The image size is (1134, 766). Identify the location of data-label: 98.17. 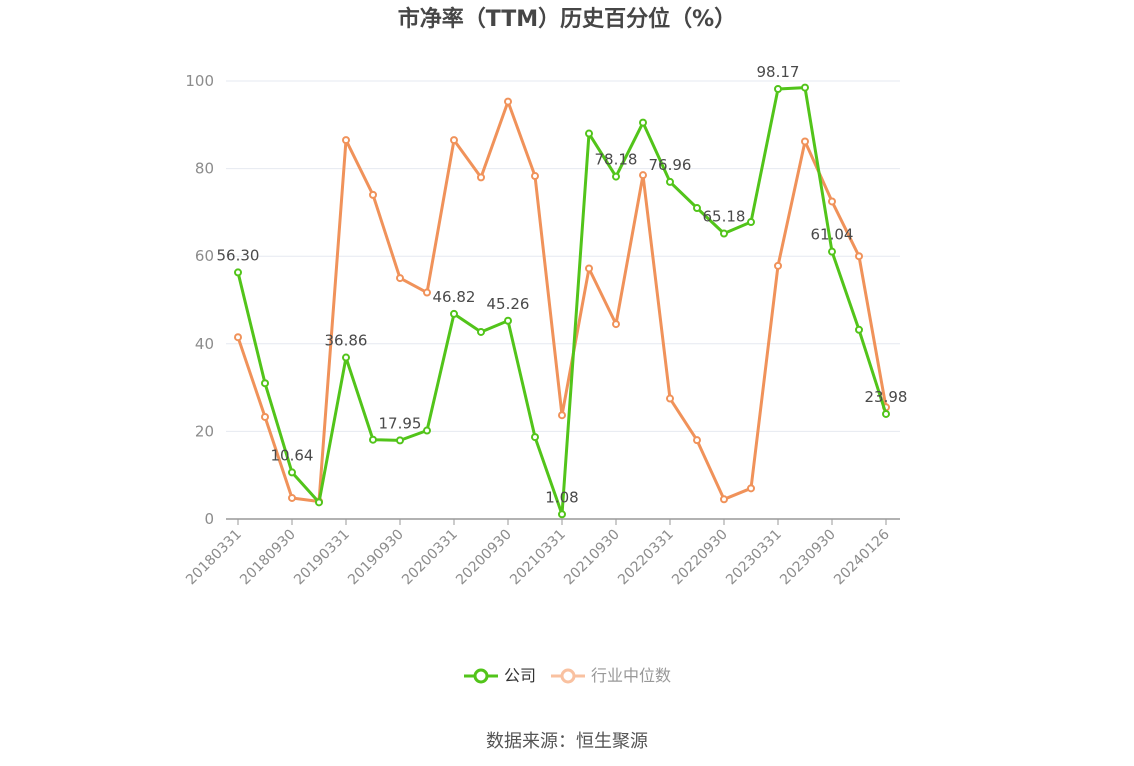
(778, 72).